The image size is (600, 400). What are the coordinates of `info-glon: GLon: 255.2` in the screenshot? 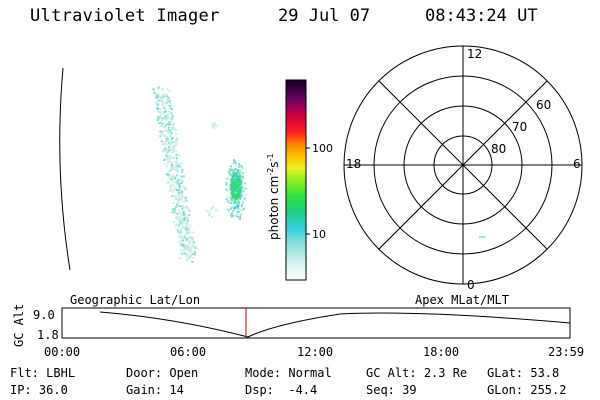 It's located at (527, 390).